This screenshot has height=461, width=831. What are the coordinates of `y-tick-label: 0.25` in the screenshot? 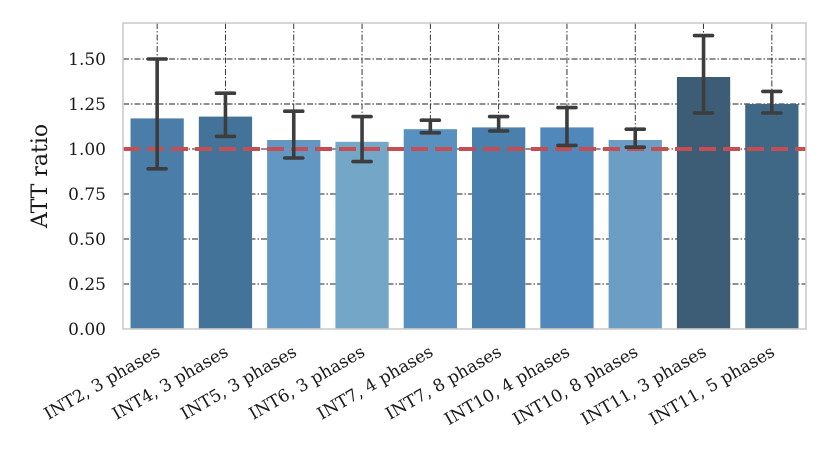 It's located at (87, 285).